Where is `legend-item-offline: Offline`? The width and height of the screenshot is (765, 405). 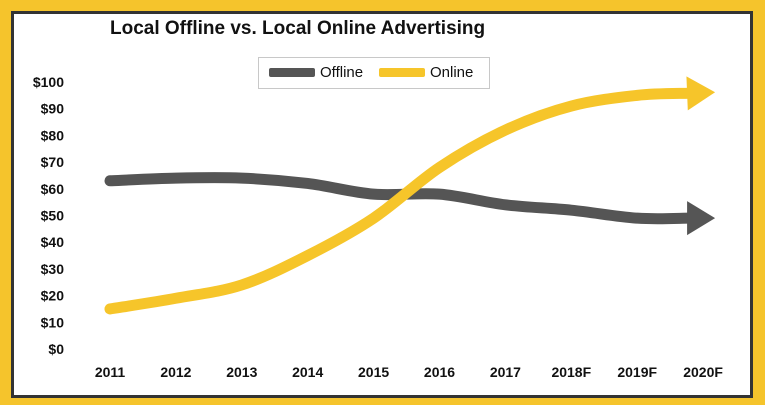
legend-item-offline: Offline is located at coordinates (316, 72).